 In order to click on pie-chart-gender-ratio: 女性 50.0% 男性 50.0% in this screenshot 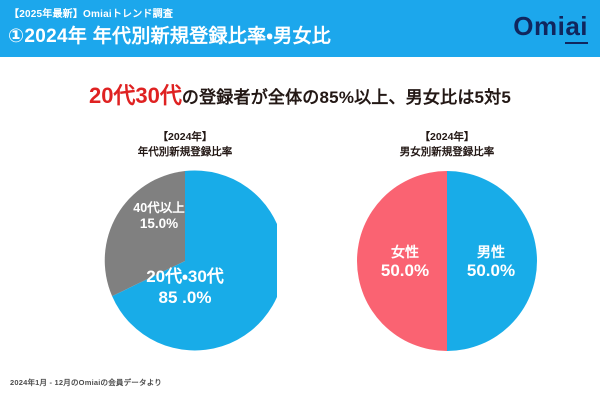, I will do `click(447, 261)`.